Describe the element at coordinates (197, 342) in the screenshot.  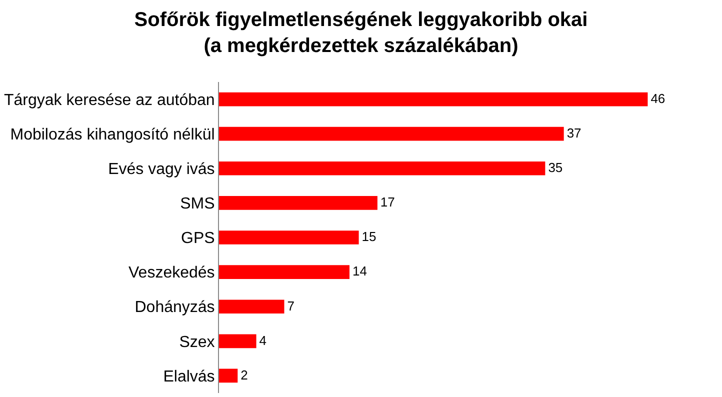
I see `y-tick-label: Szex` at that location.